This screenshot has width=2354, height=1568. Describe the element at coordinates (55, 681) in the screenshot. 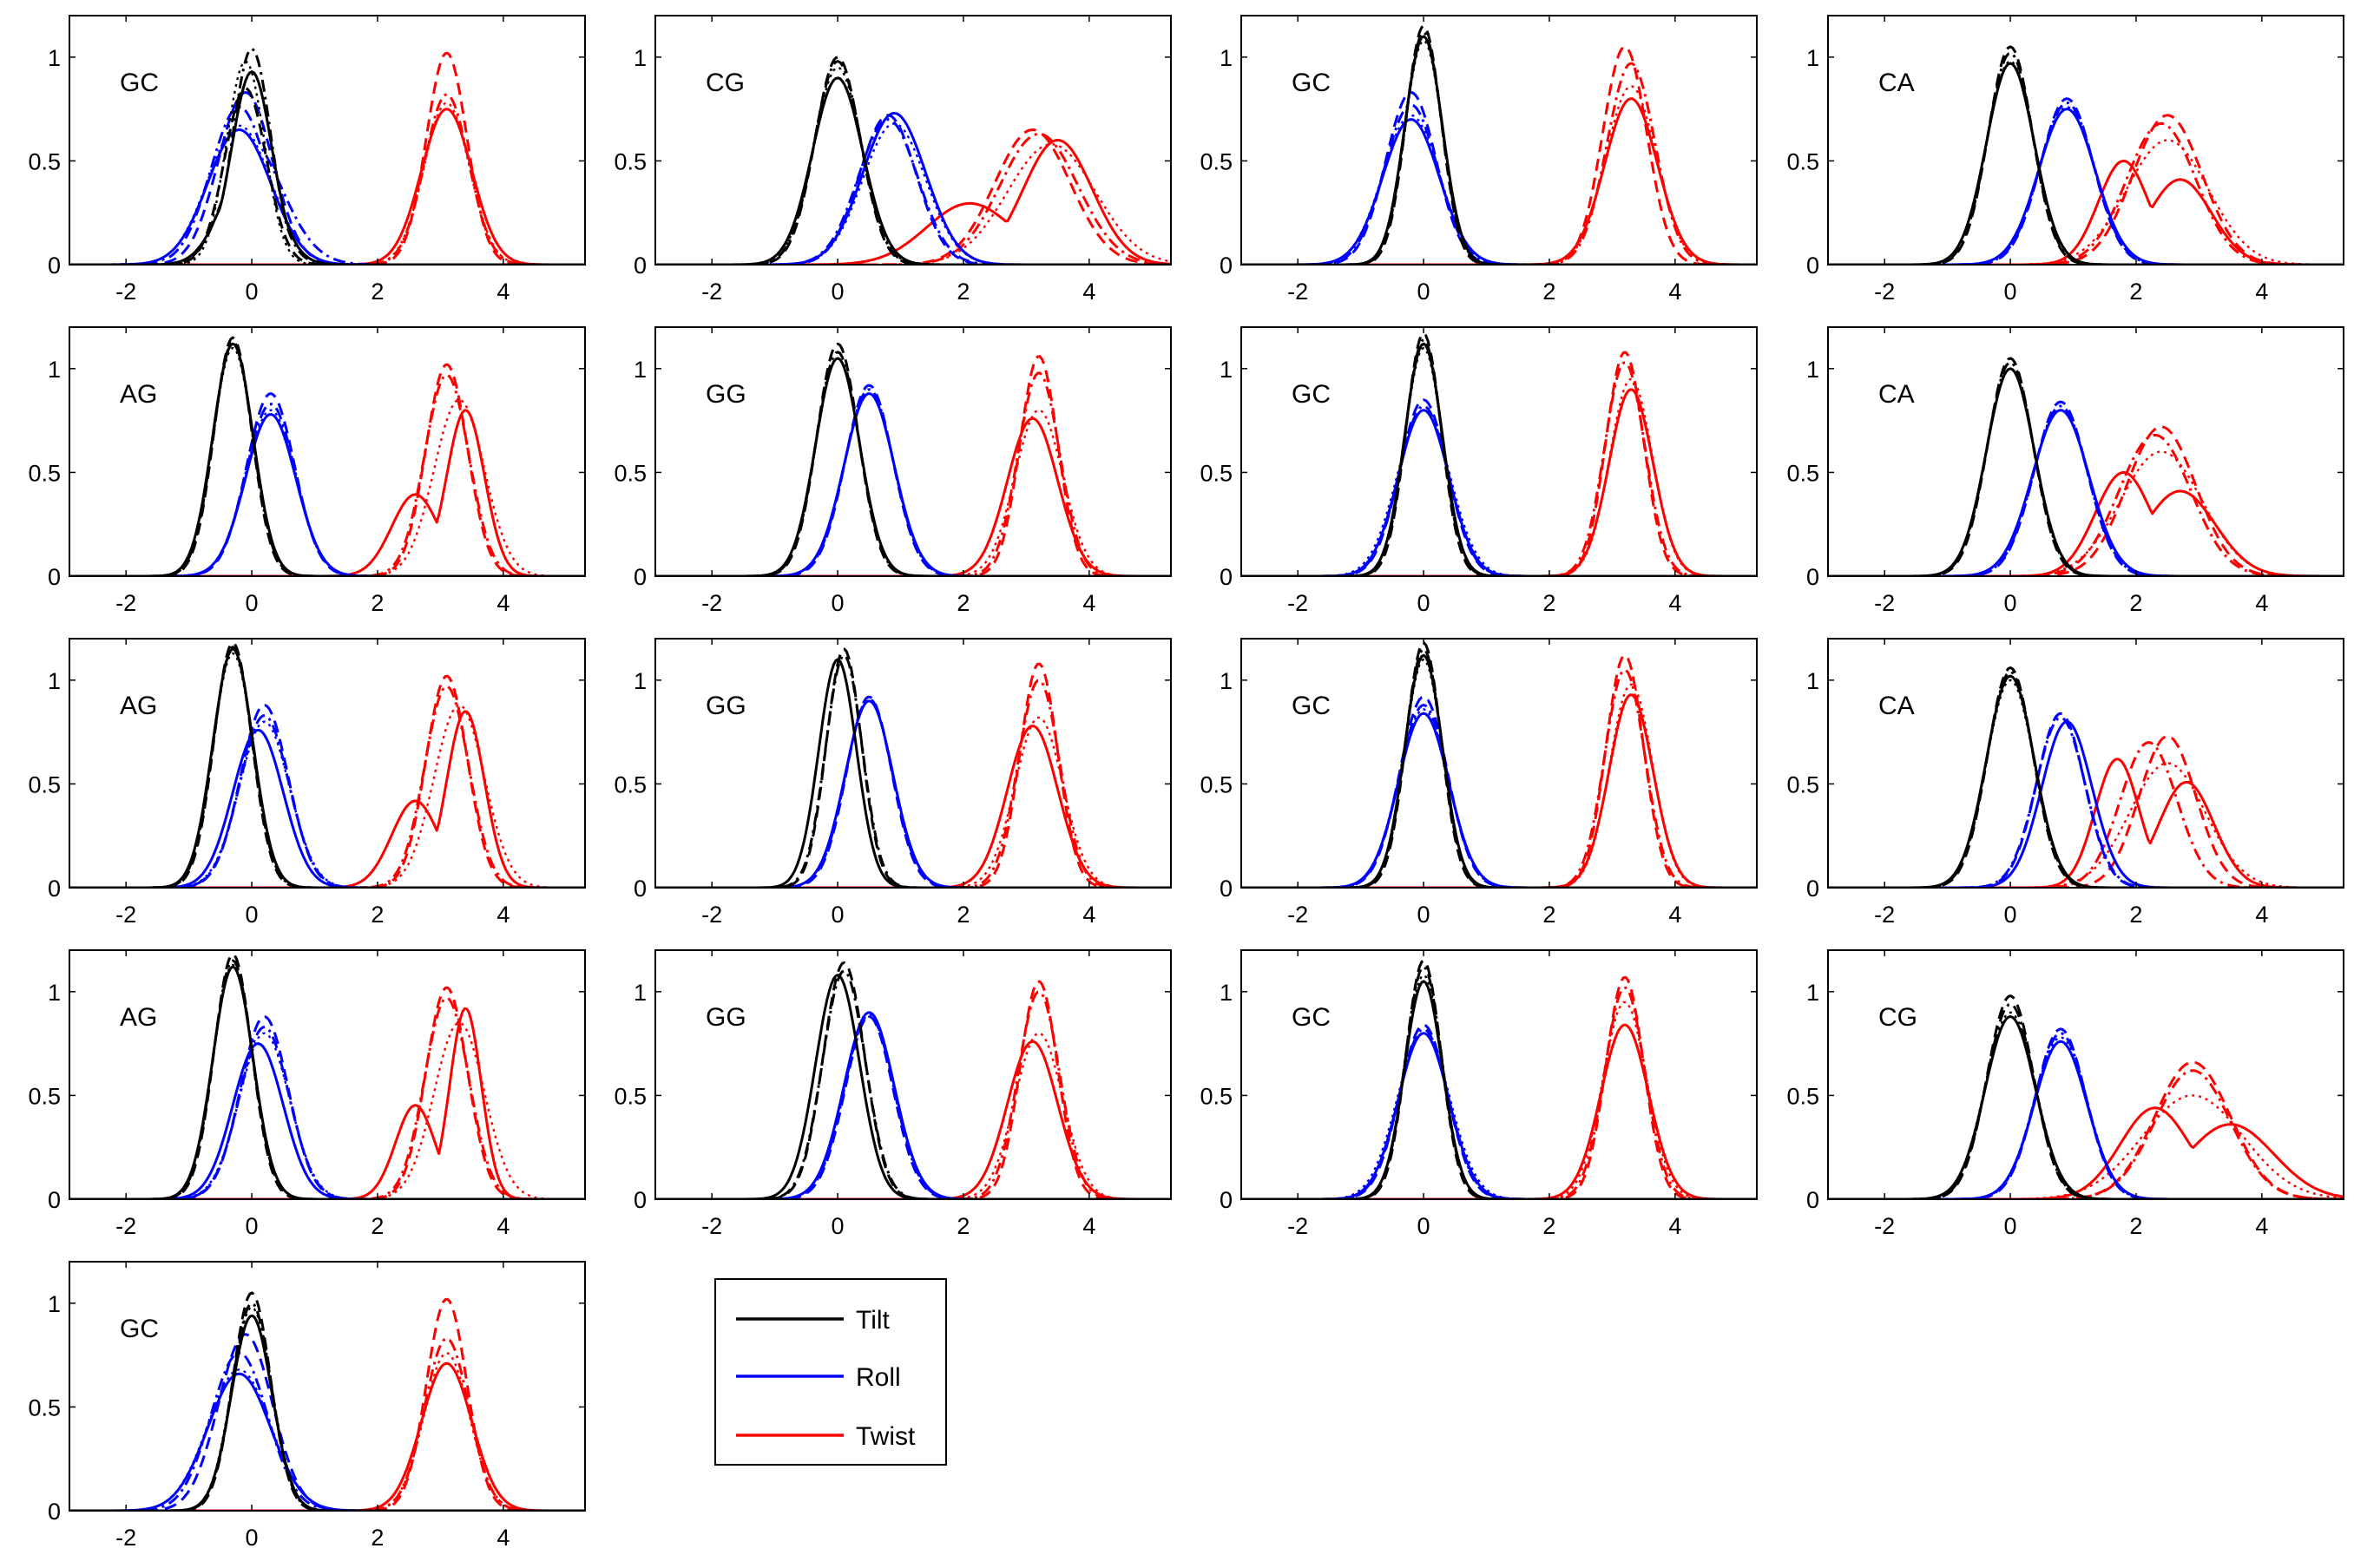

I see `y-tick-label: 1` at that location.